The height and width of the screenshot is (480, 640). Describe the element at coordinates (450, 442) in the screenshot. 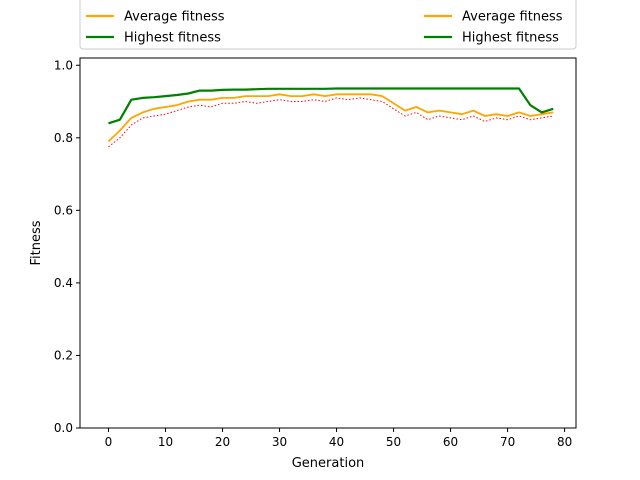

I see `x-tick-label: 60` at that location.